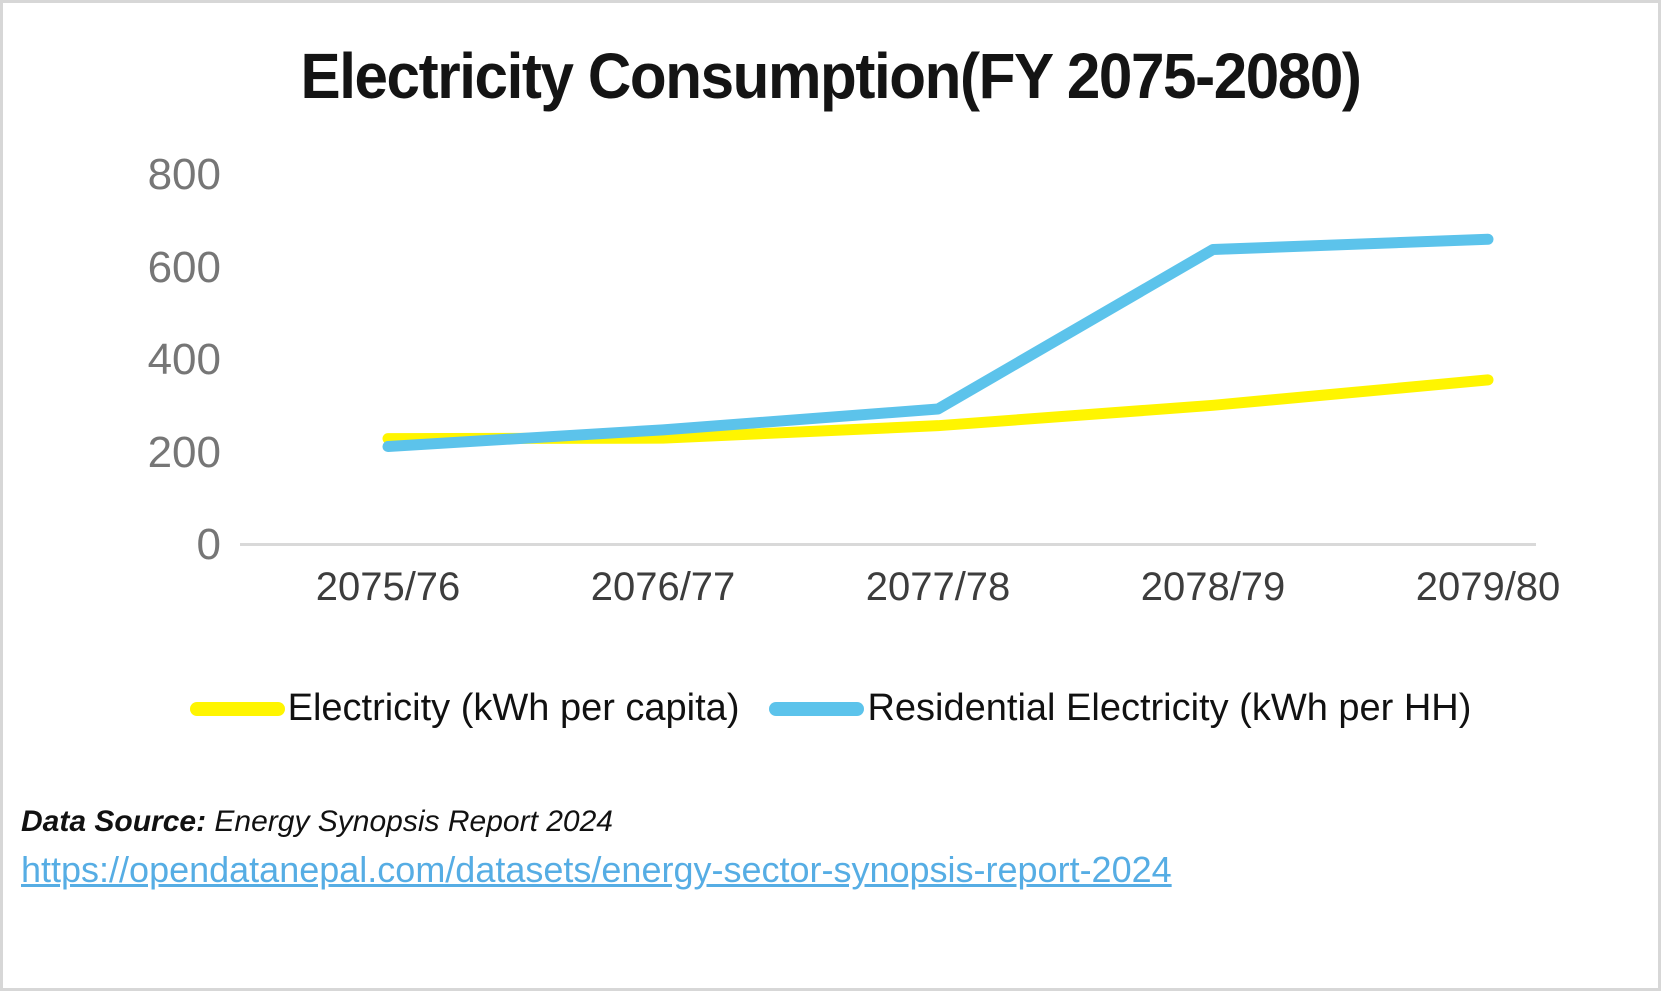  I want to click on y-axis-tick-0: 0, so click(208, 544).